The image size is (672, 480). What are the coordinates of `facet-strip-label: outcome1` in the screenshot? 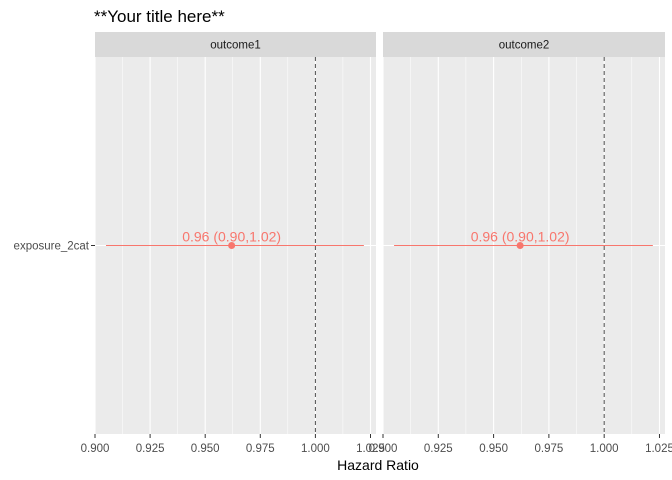 It's located at (235, 46).